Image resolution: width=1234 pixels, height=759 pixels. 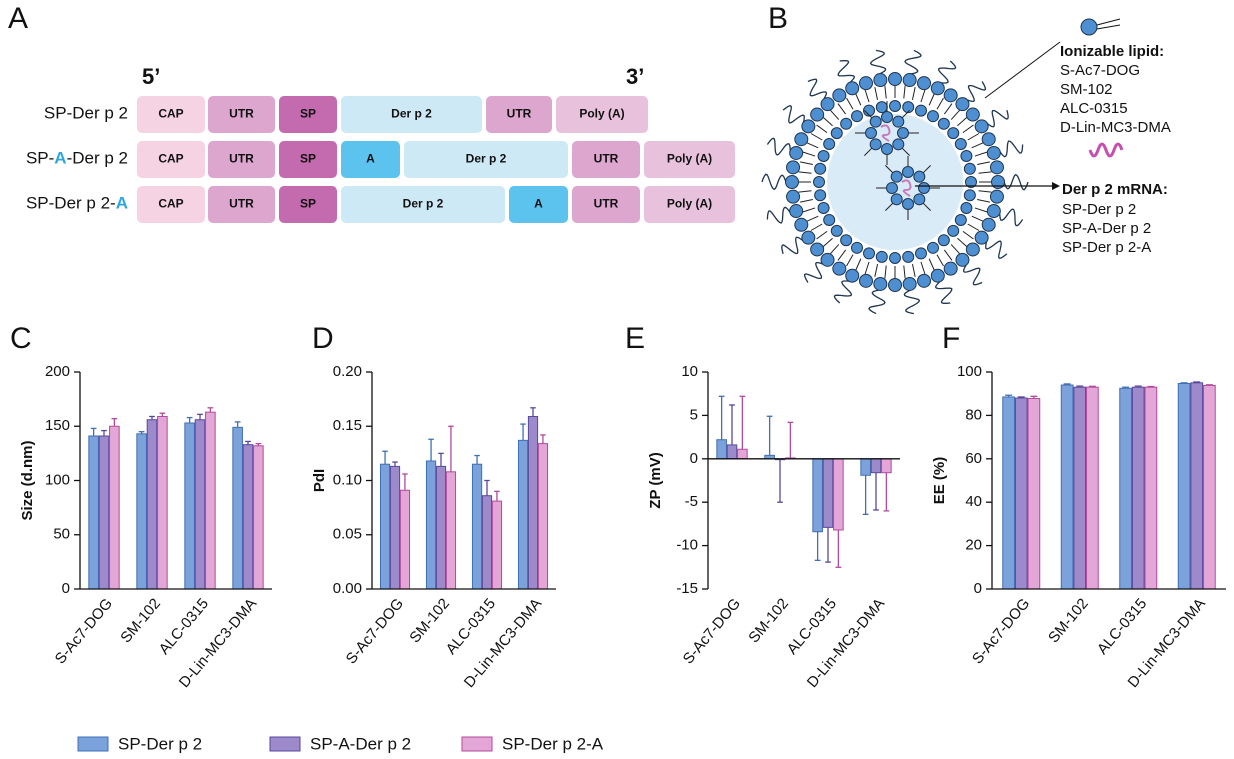 What do you see at coordinates (1112, 51) in the screenshot?
I see `lipid-title: Ionizable lipid:` at bounding box center [1112, 51].